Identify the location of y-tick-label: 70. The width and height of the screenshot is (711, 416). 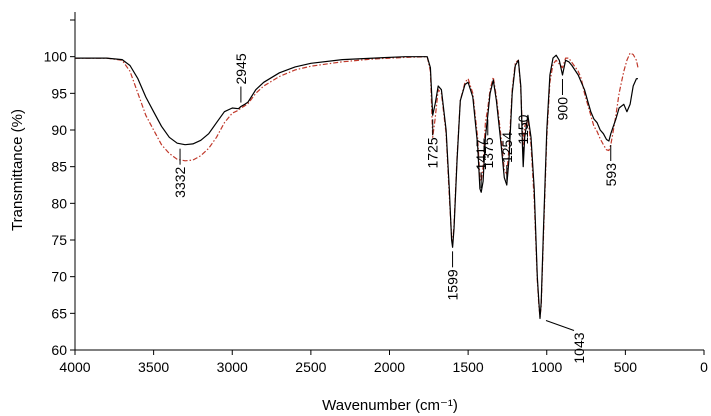
(59, 277).